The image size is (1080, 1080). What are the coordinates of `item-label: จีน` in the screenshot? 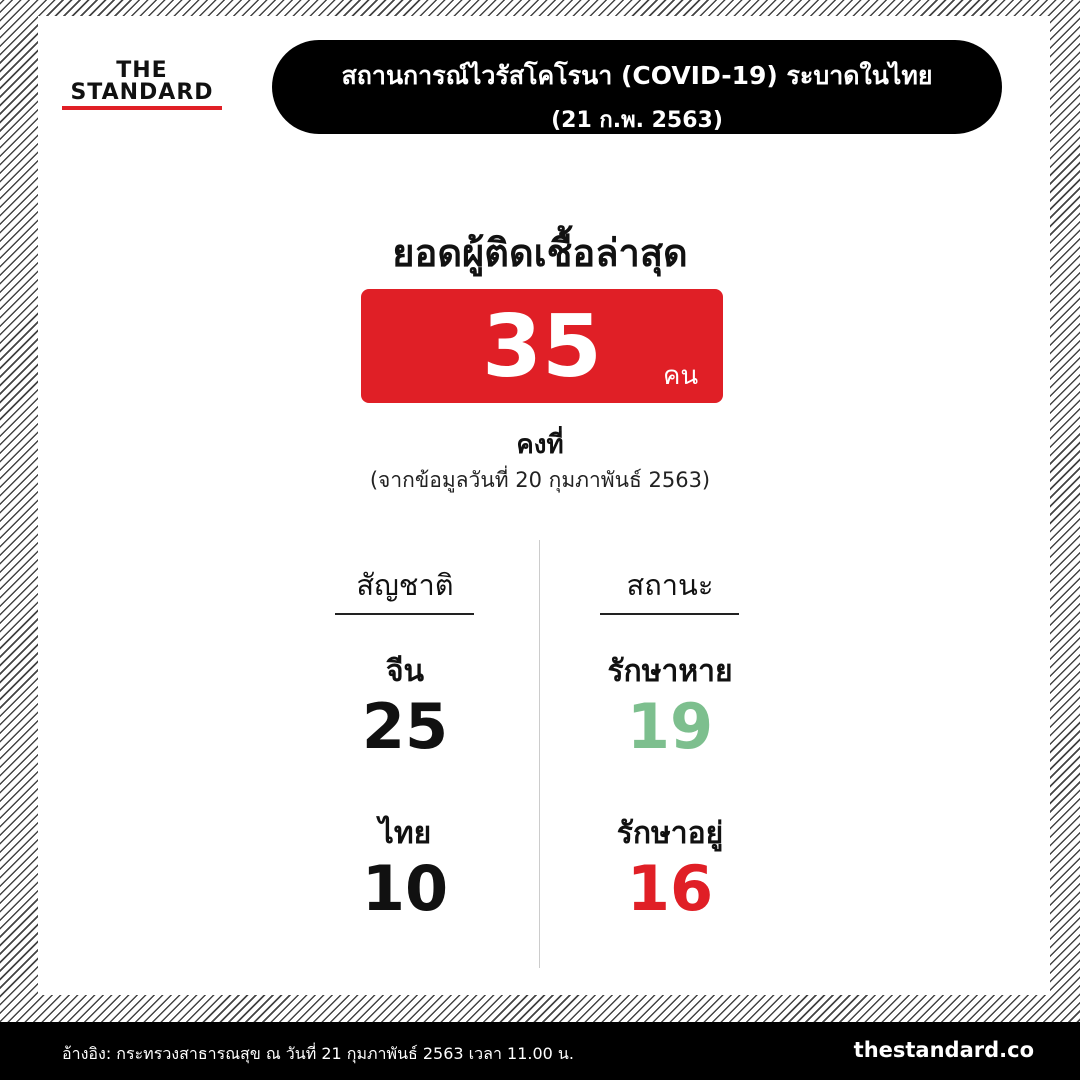 It's located at (405, 671).